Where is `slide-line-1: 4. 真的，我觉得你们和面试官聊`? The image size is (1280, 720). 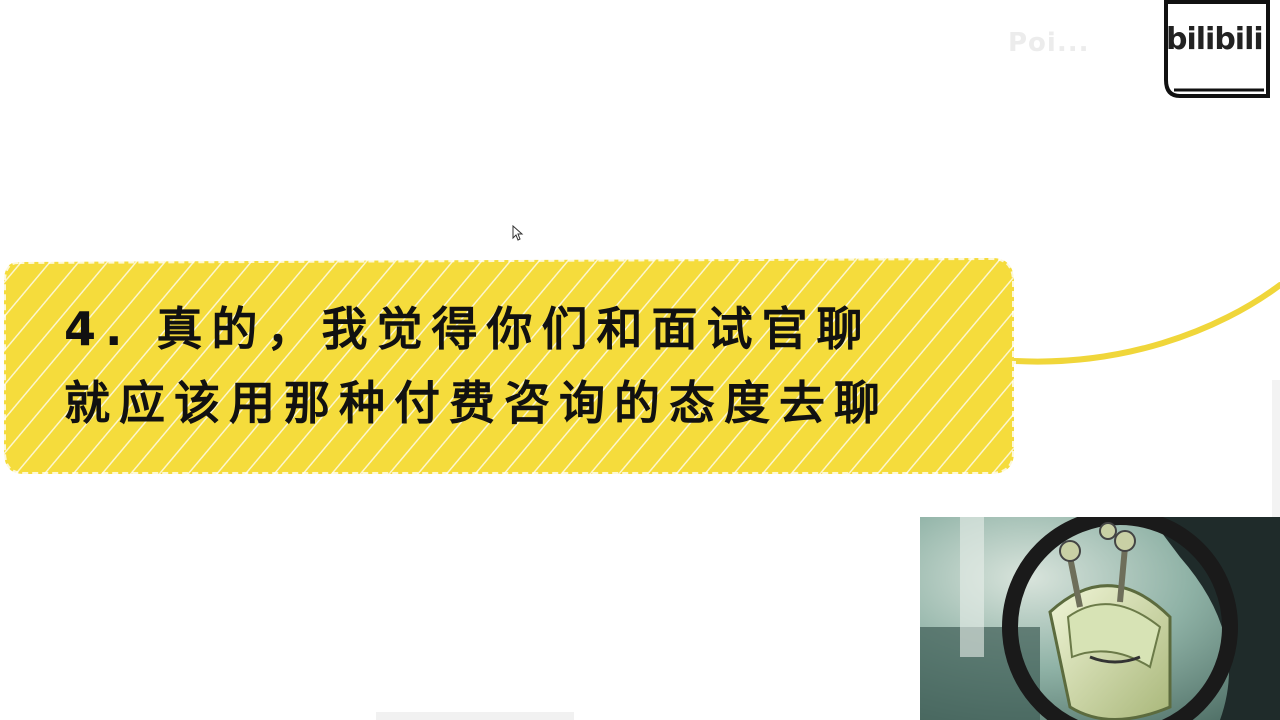
slide-line-1: 4. 真的，我觉得你们和面试官聊 is located at coordinates (468, 329).